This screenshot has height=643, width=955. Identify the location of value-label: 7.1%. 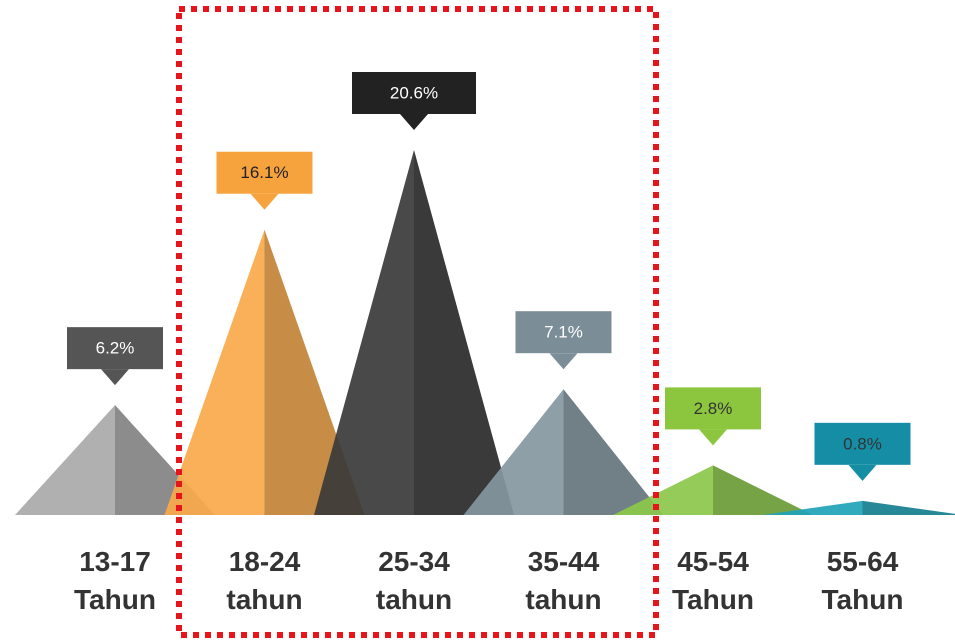
(563, 332).